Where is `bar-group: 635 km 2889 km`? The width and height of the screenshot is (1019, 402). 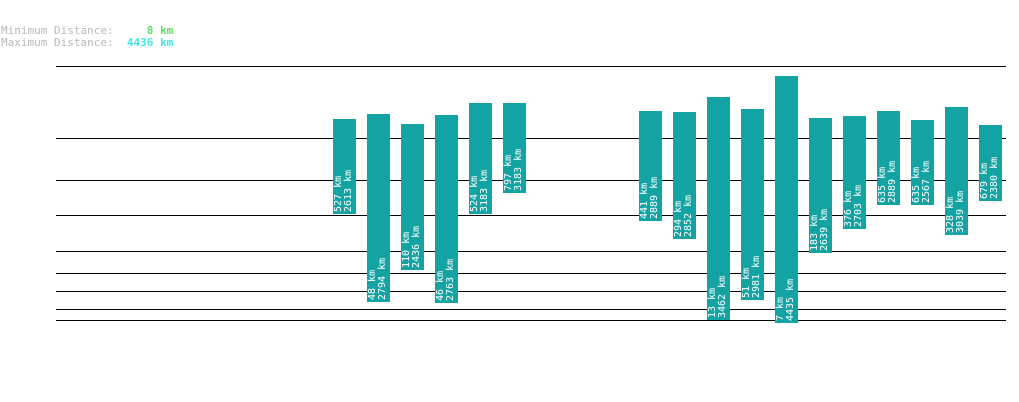 bar-group: 635 km 2889 km is located at coordinates (888, 158).